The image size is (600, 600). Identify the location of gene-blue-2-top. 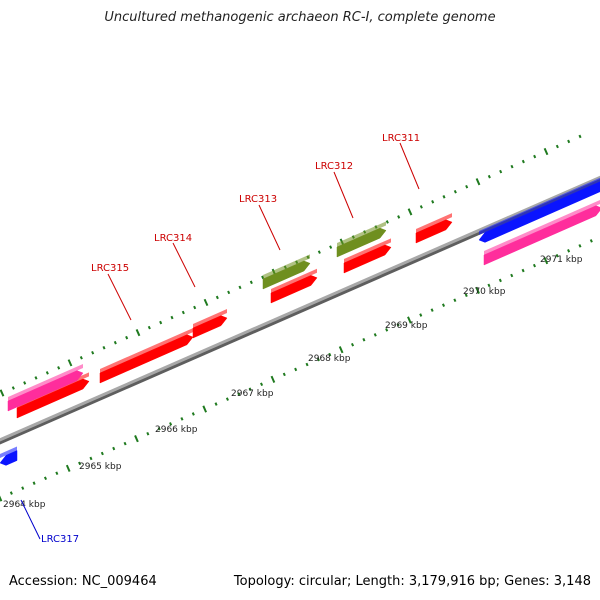
(539, 206).